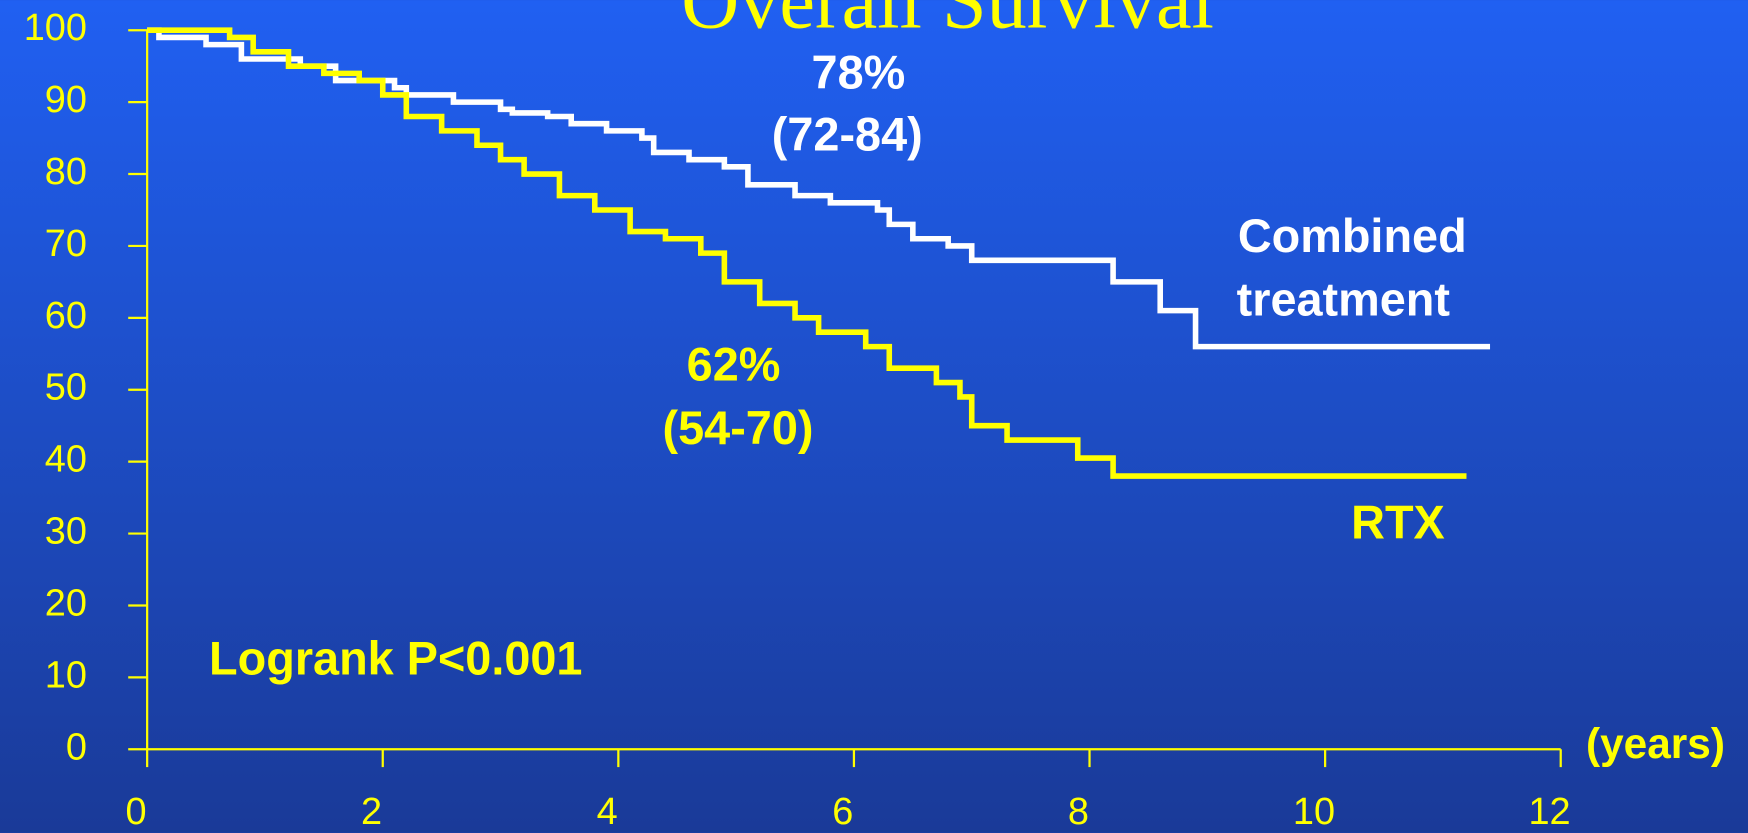 The width and height of the screenshot is (1748, 833). Describe the element at coordinates (859, 72) in the screenshot. I see `annotation: 78%` at that location.